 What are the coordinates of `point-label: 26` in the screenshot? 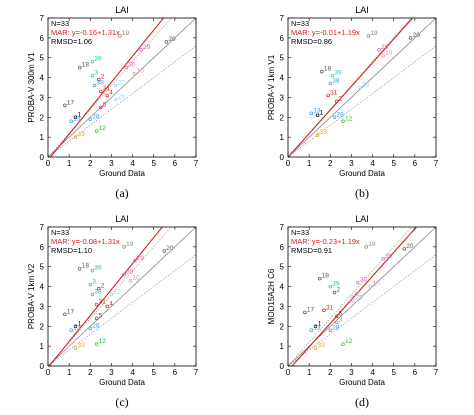 It's located at (360, 297).